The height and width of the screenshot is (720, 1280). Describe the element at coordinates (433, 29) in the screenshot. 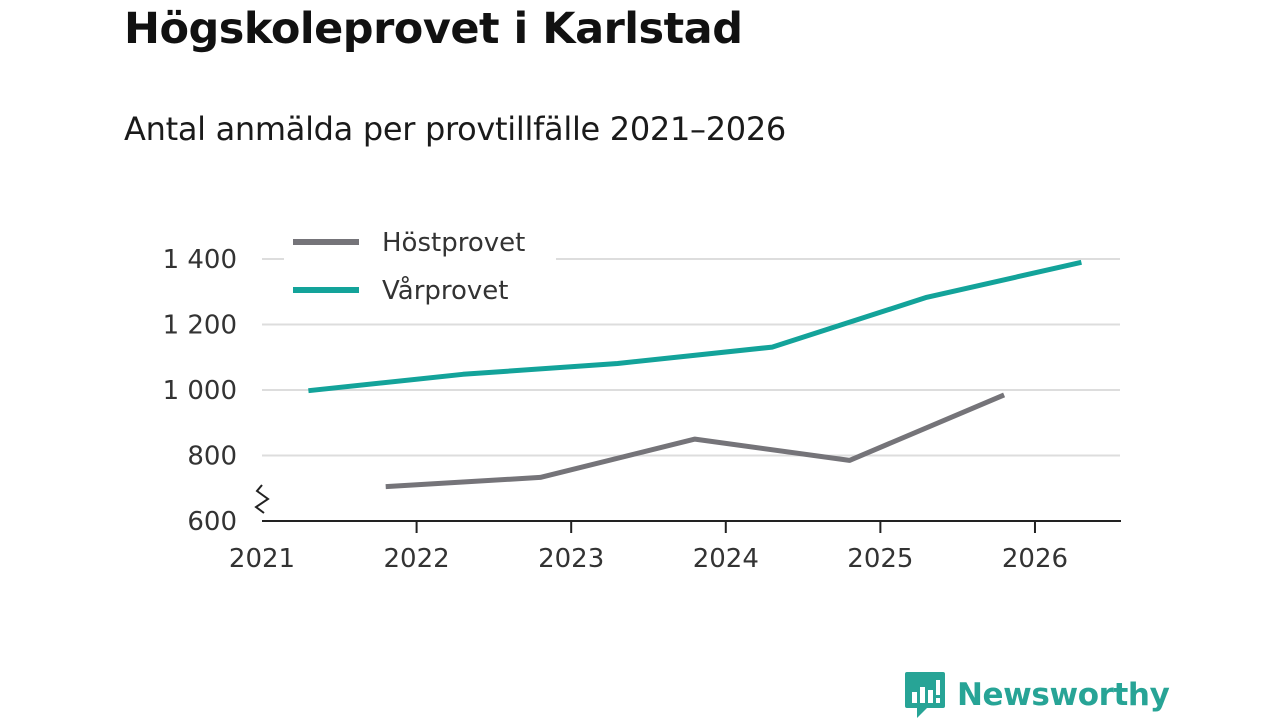

I see `chart-title: Högskoleprovet i Karlstad` at that location.